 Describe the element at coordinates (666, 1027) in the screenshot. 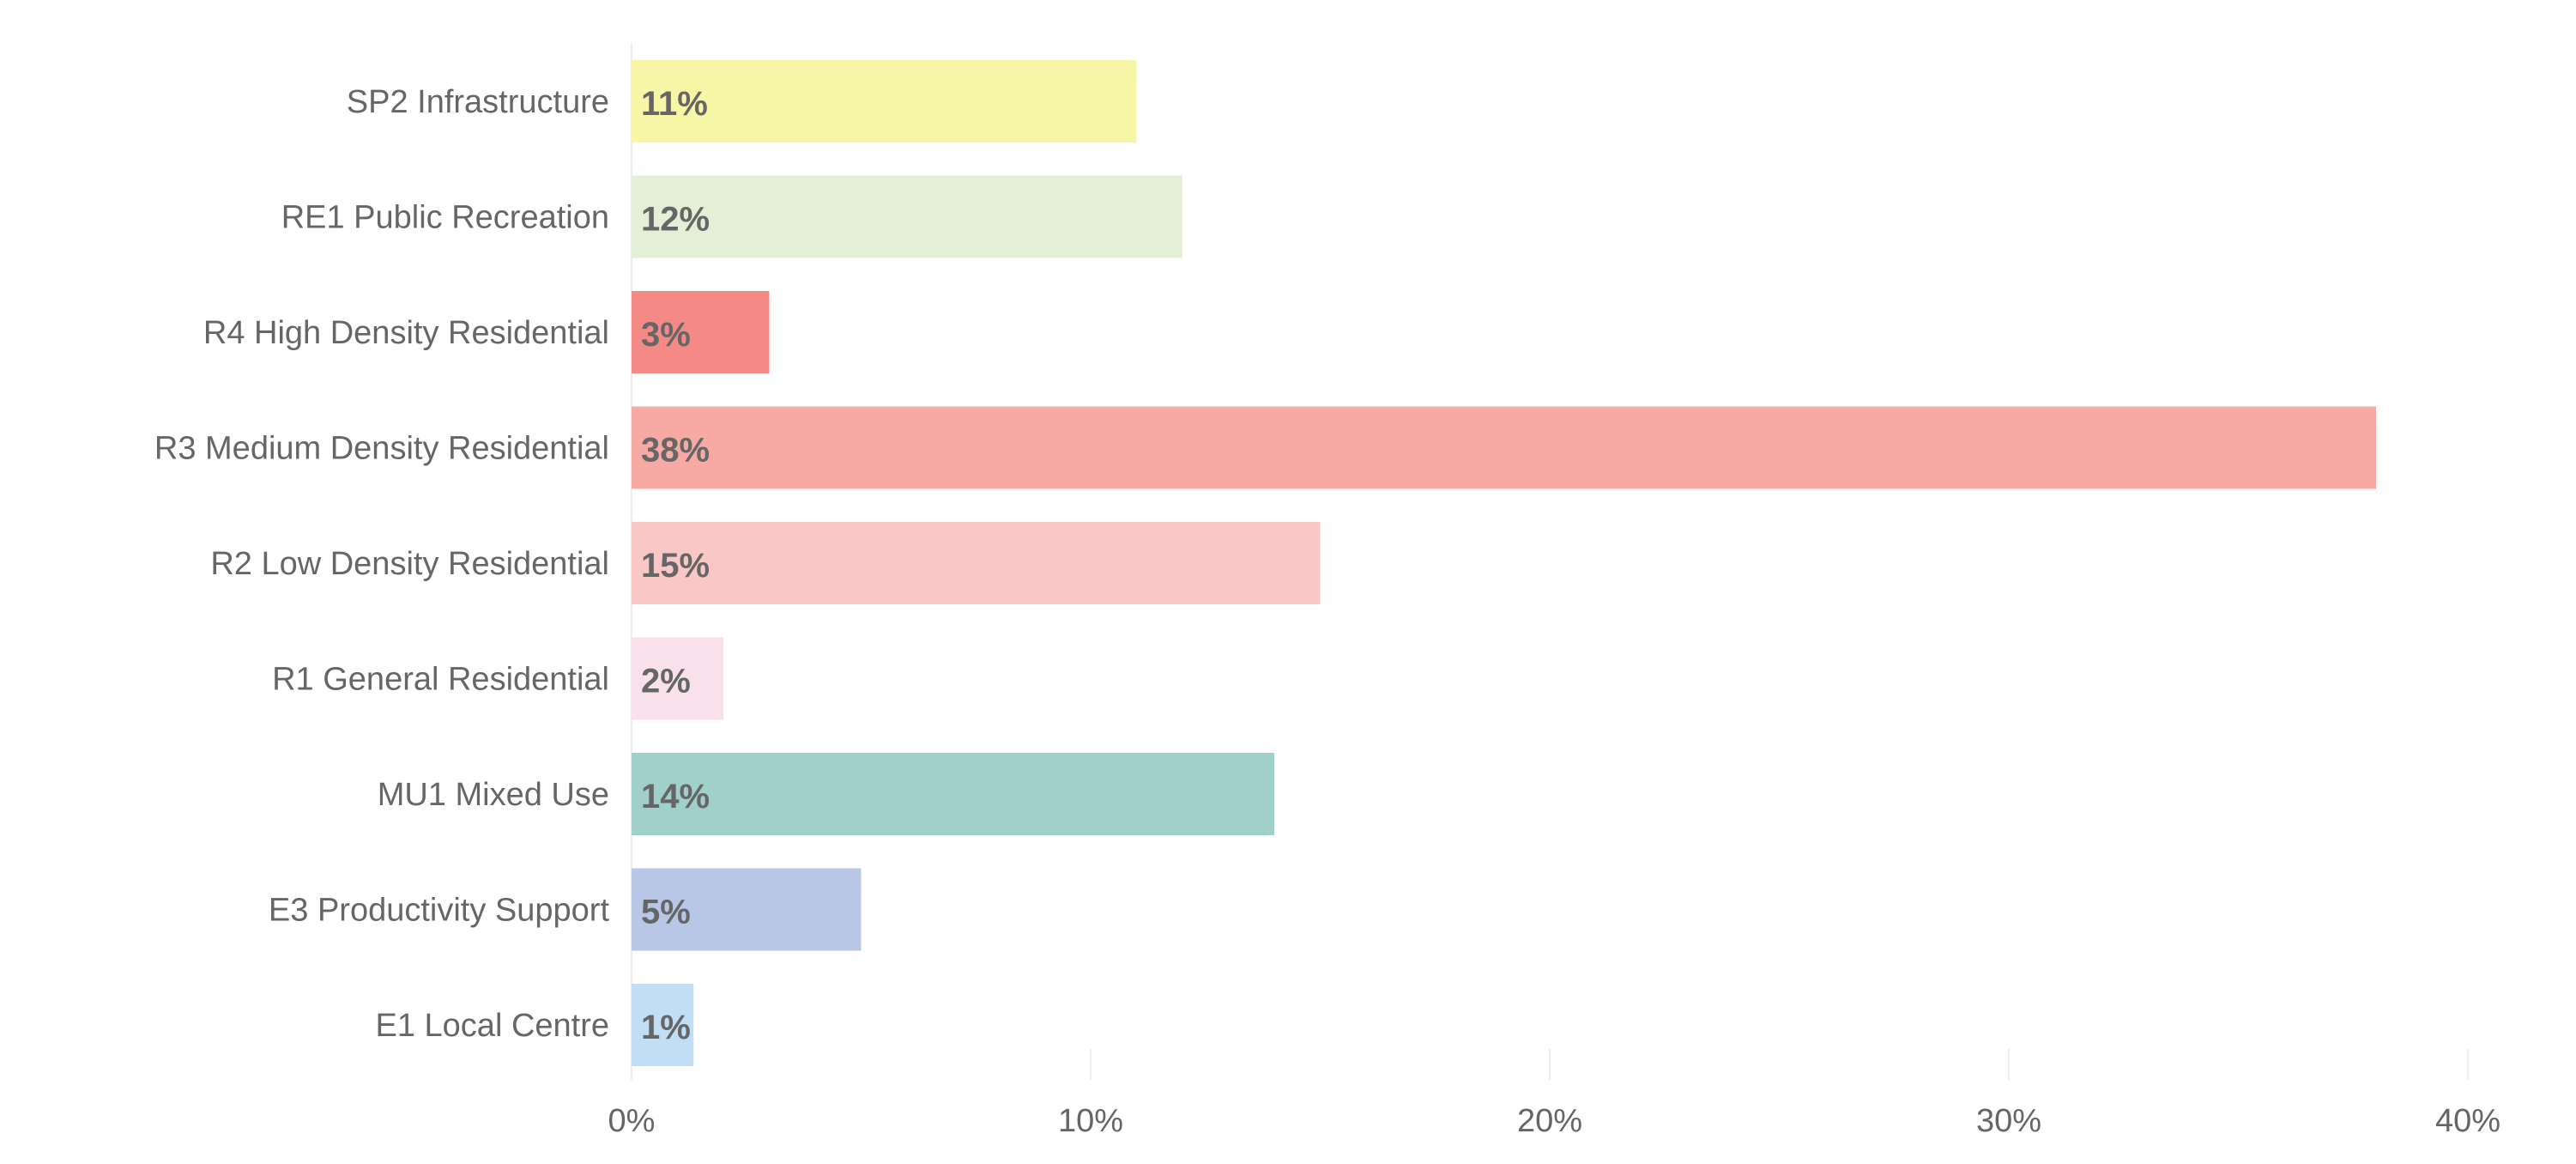

I see `value-label: 1%` at that location.